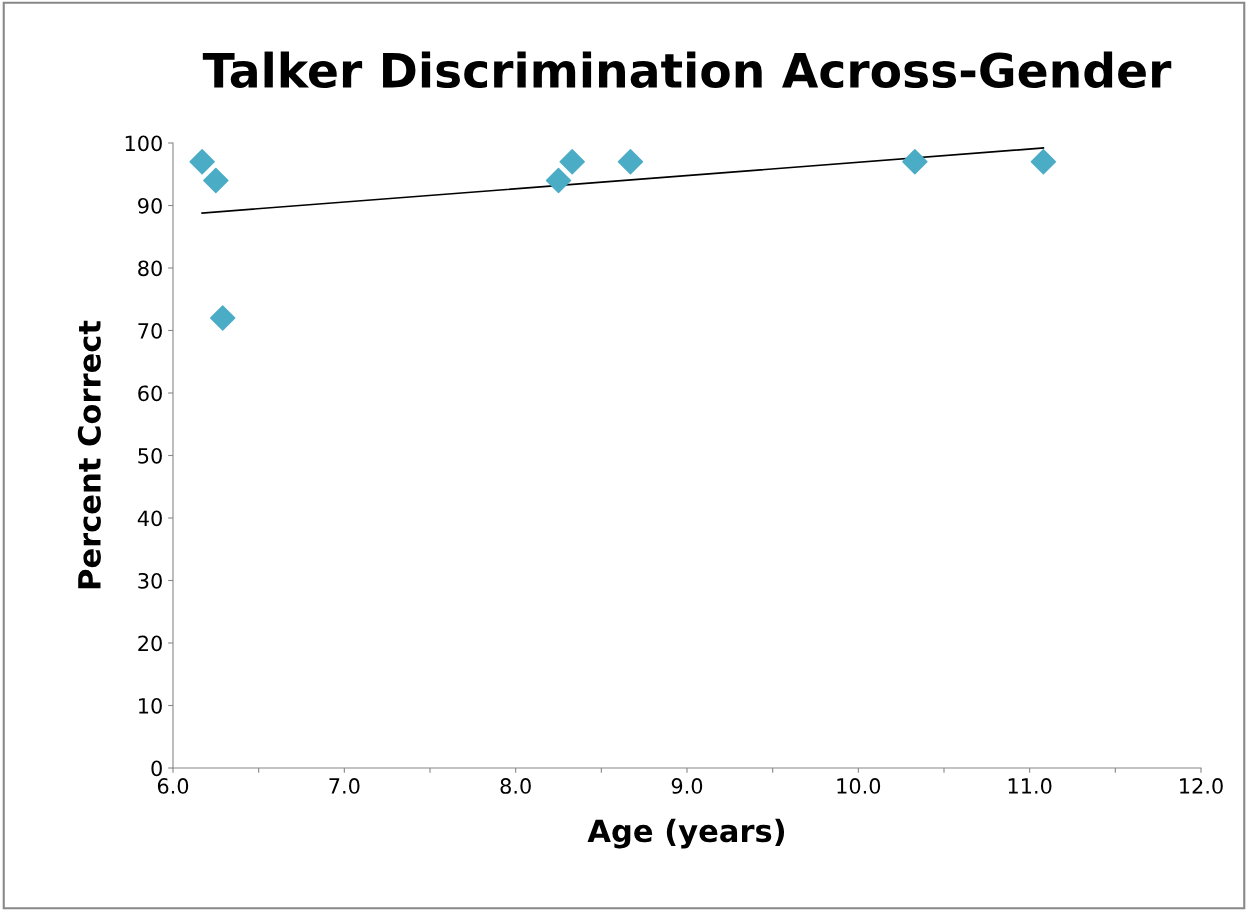  What do you see at coordinates (150, 643) in the screenshot?
I see `y-tick-label: 20` at bounding box center [150, 643].